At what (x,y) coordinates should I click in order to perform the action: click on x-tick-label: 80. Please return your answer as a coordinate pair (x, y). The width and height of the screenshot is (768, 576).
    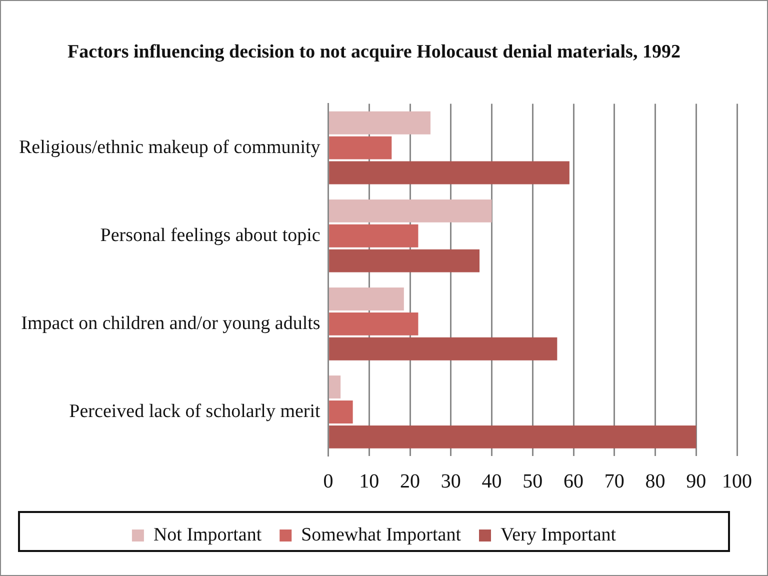
    Looking at the image, I should click on (655, 481).